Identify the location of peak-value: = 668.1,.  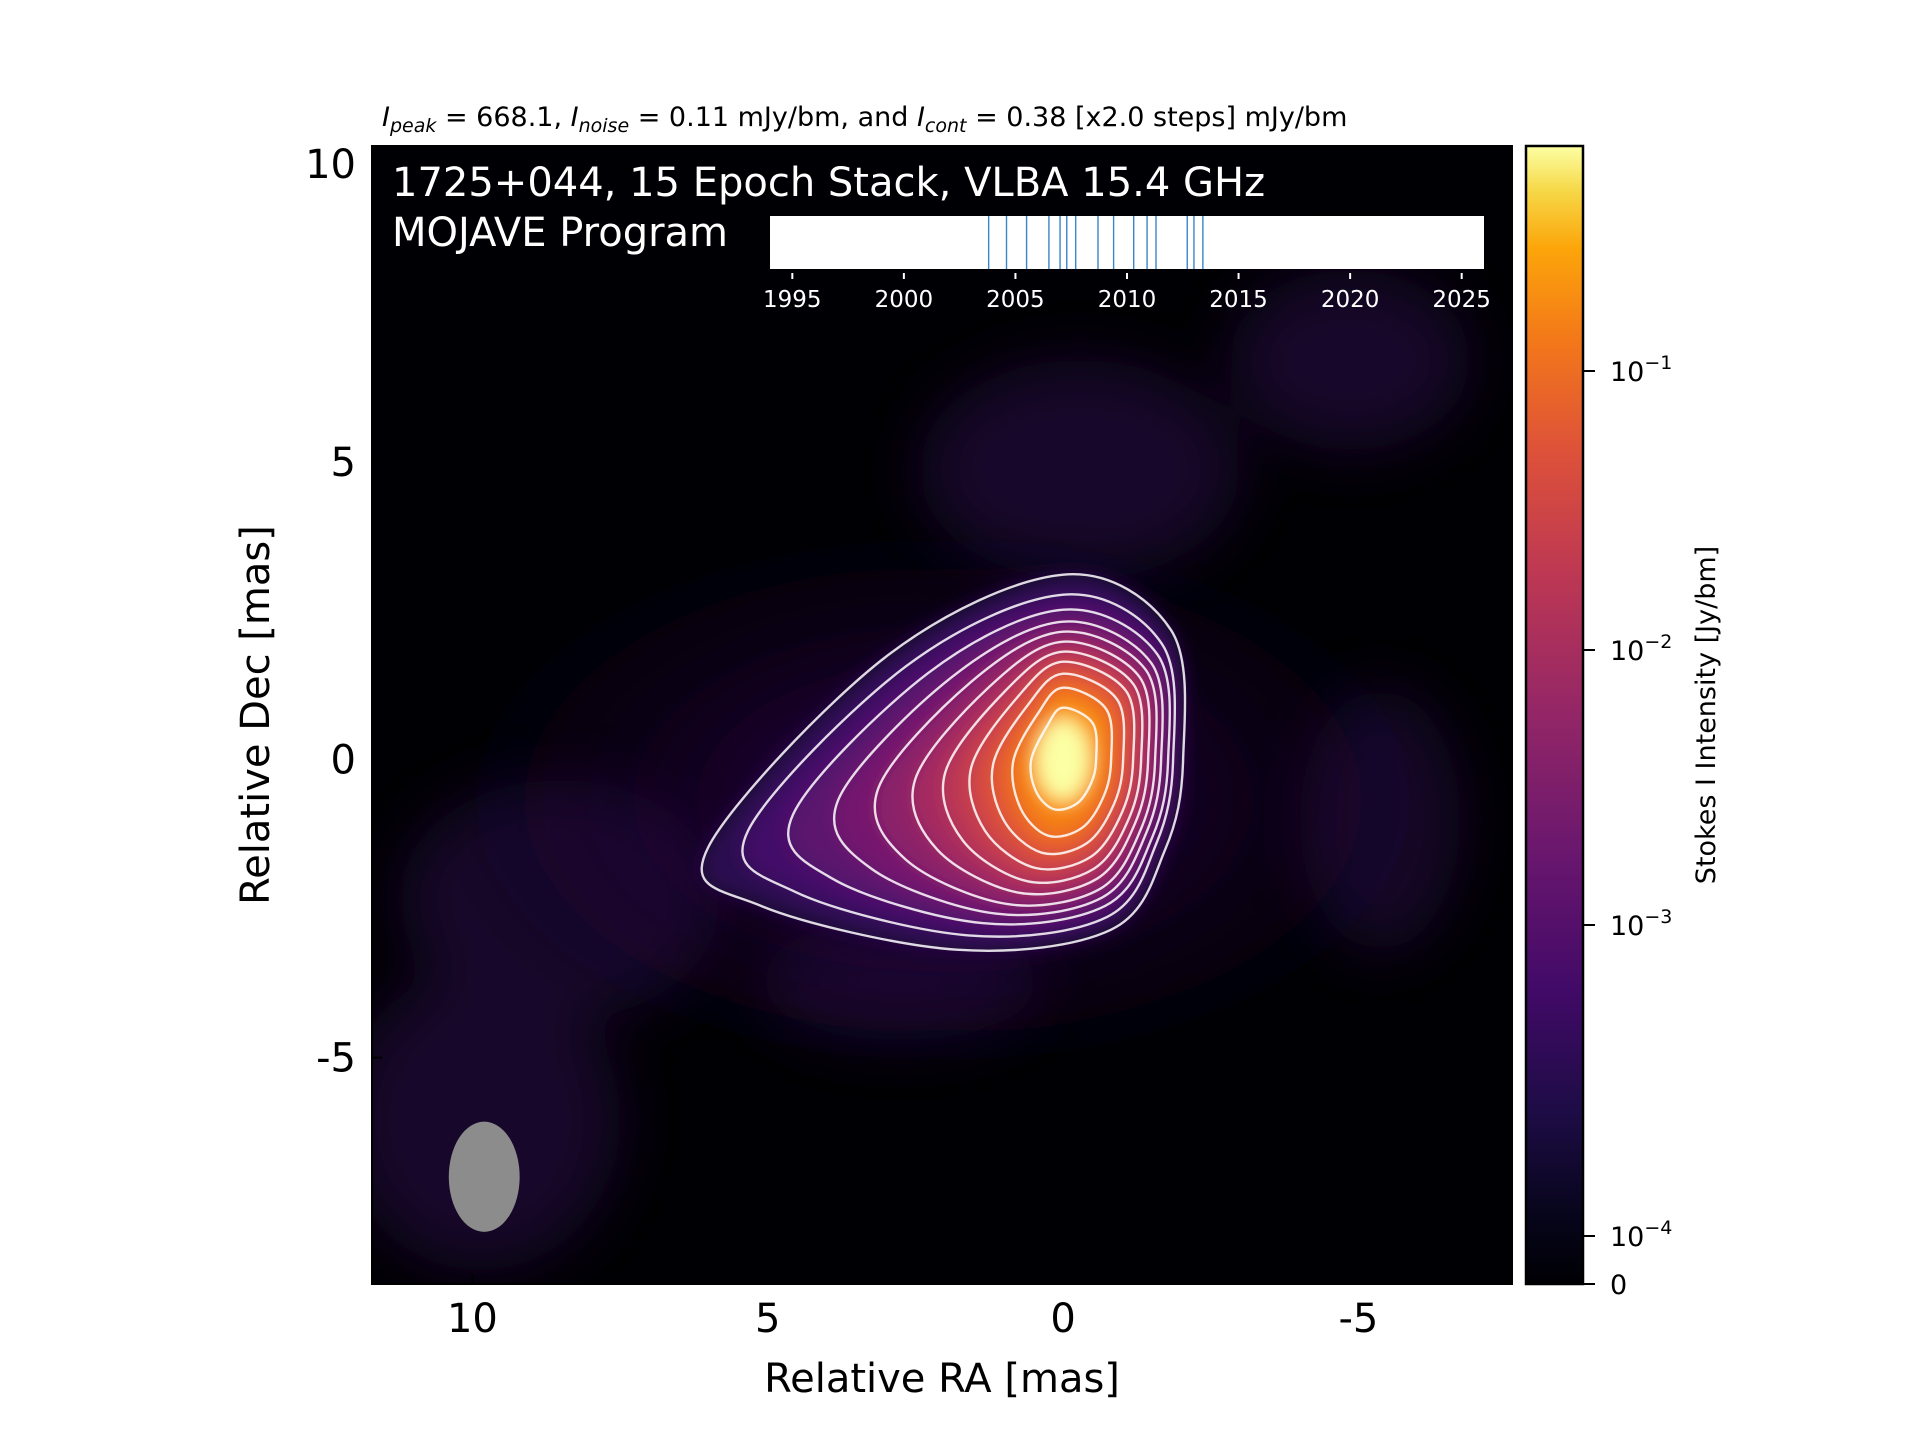
(503, 117).